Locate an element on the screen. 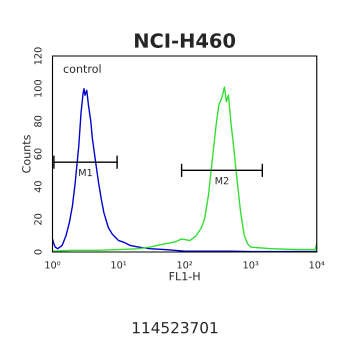  y-tick-label: 20 is located at coordinates (38, 219).